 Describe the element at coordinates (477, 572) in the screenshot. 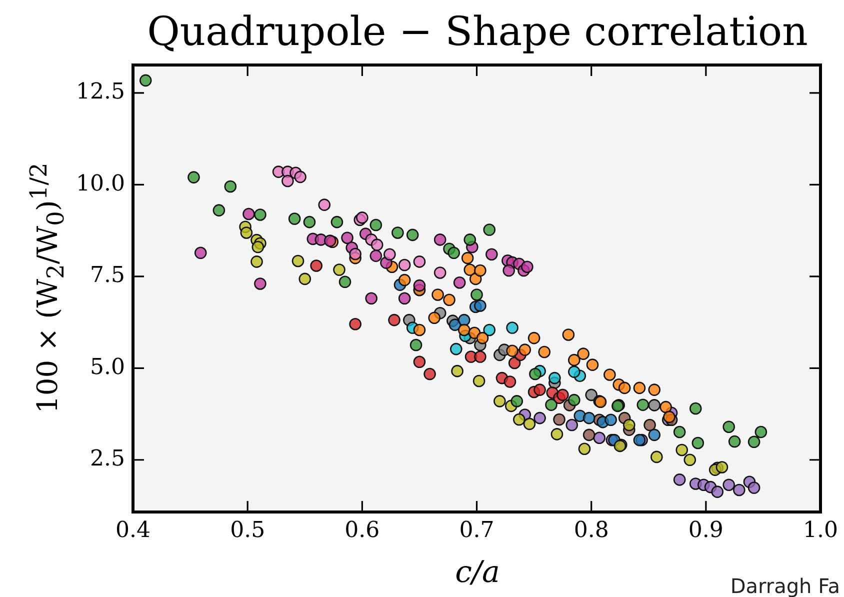

I see `x-axis-title: c/a` at that location.